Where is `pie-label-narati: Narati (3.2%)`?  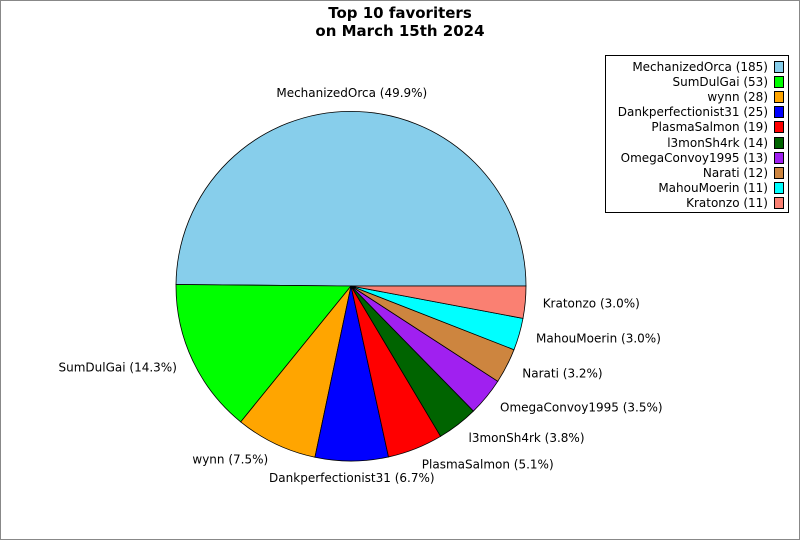
pie-label-narati: Narati (3.2%) is located at coordinates (562, 373).